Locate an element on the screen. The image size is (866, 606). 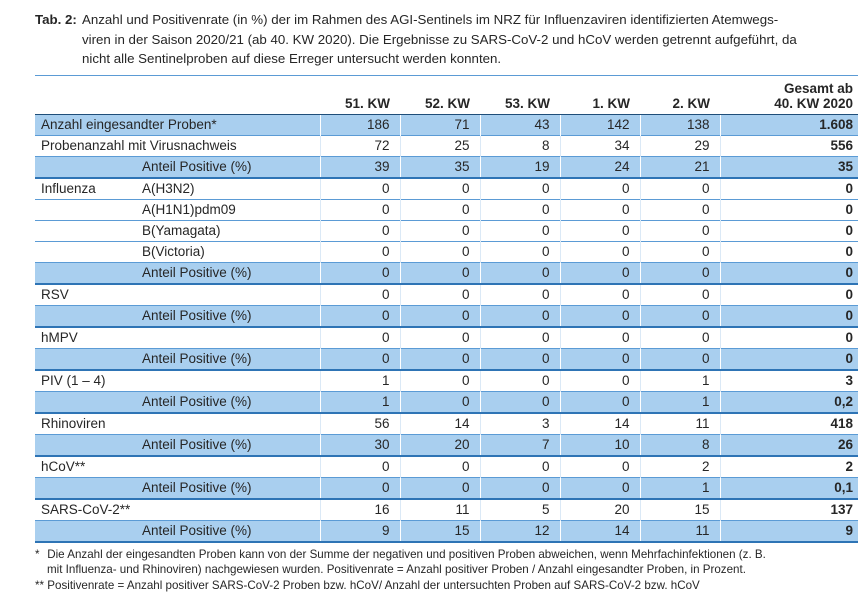
table-row: A(H1N1)pdm09 0 0 0 0 0 0 is located at coordinates (446, 209).